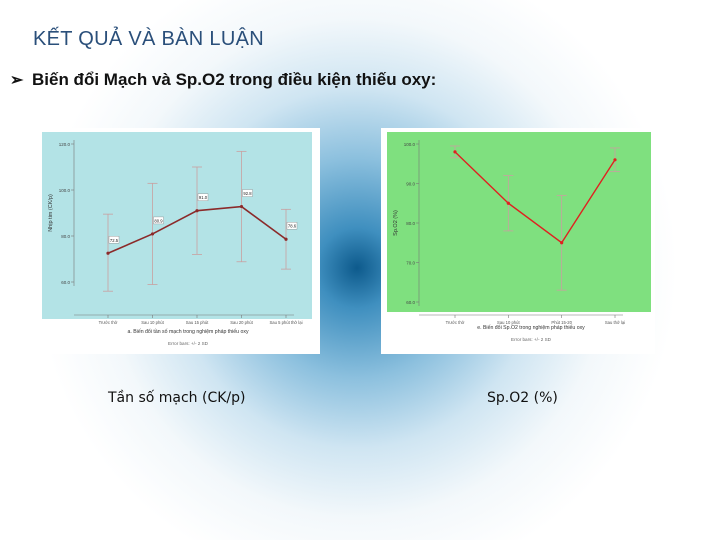 The image size is (720, 540). I want to click on y-axis-label: Sp.O2 (%), so click(396, 223).